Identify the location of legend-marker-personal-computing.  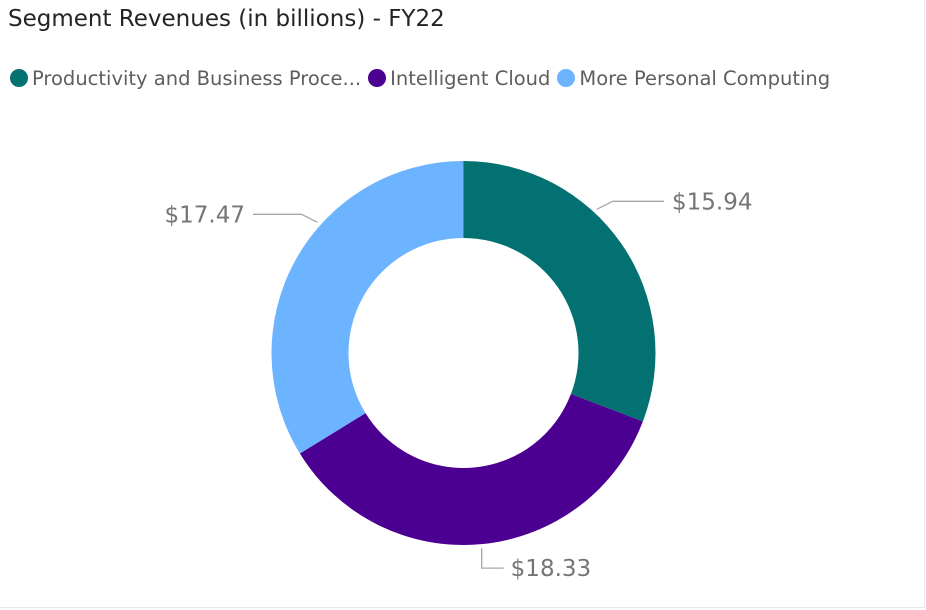
(566, 78).